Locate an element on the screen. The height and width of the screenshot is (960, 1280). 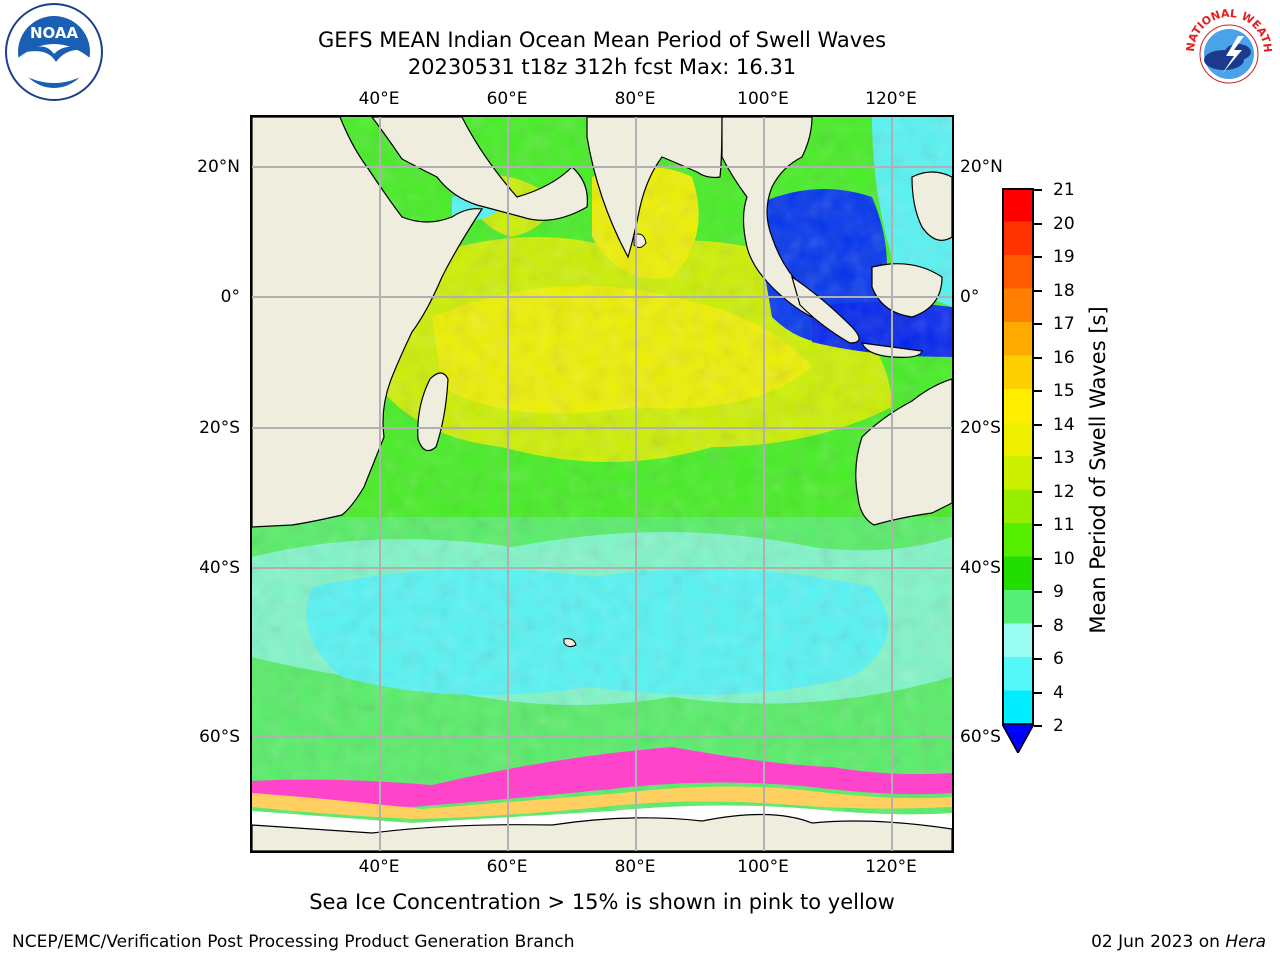
colorbar-tick-label: 10 is located at coordinates (1064, 558).